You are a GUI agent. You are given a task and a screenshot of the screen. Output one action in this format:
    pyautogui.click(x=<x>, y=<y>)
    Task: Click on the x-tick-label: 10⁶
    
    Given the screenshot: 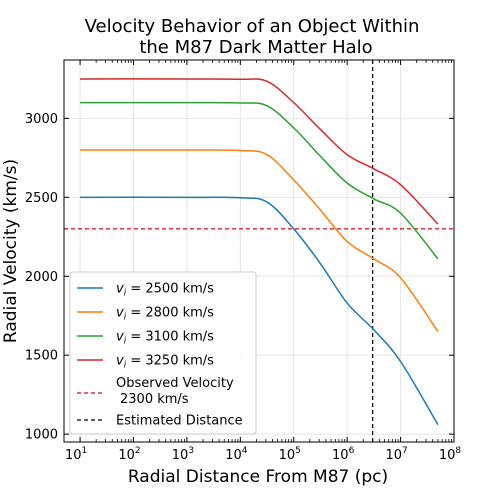 What is the action you would take?
    pyautogui.click(x=343, y=454)
    